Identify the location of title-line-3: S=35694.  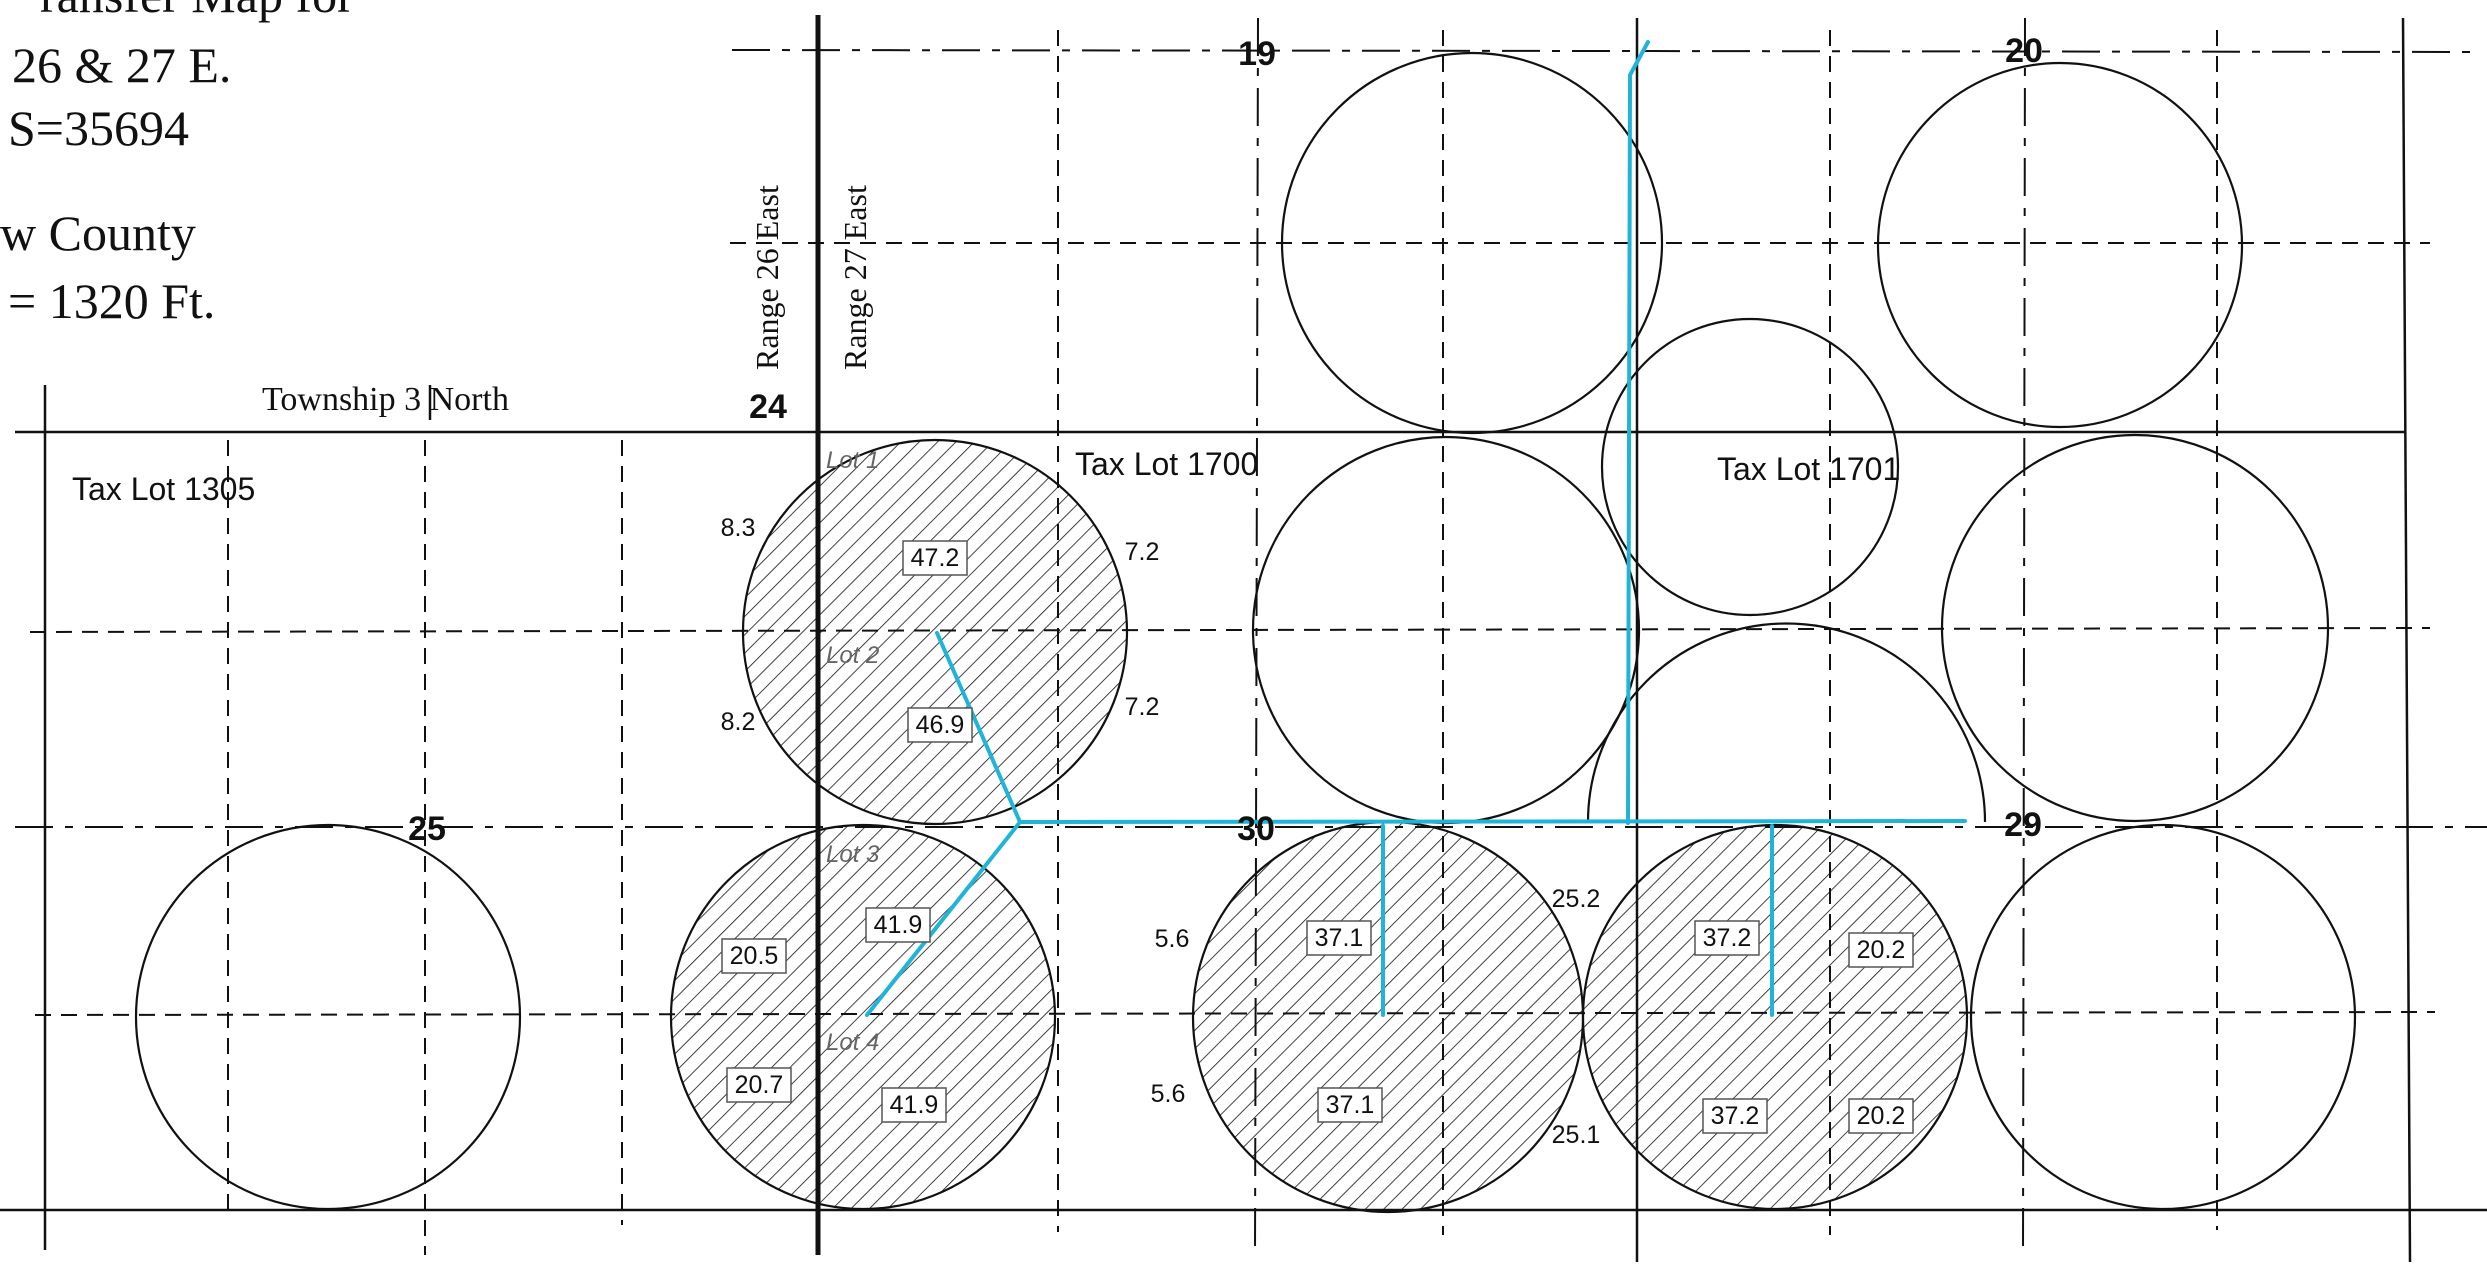
(98, 128).